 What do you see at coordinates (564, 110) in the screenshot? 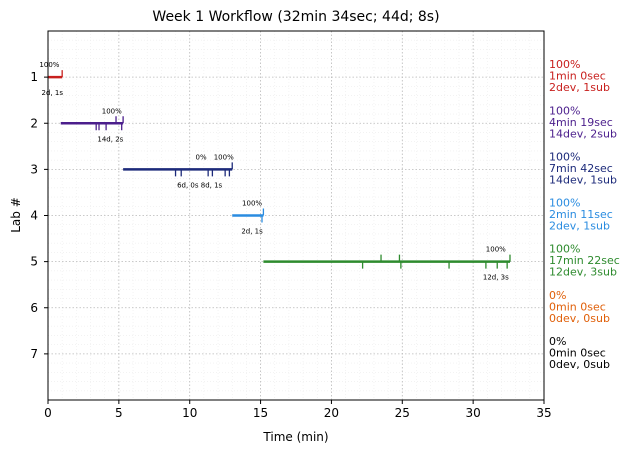
I see `lab-2-summary-line: 100%` at bounding box center [564, 110].